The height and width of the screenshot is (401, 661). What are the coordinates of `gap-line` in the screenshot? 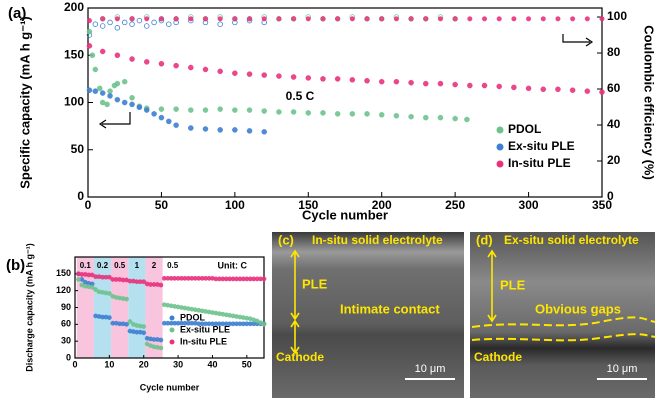 It's located at (563, 322).